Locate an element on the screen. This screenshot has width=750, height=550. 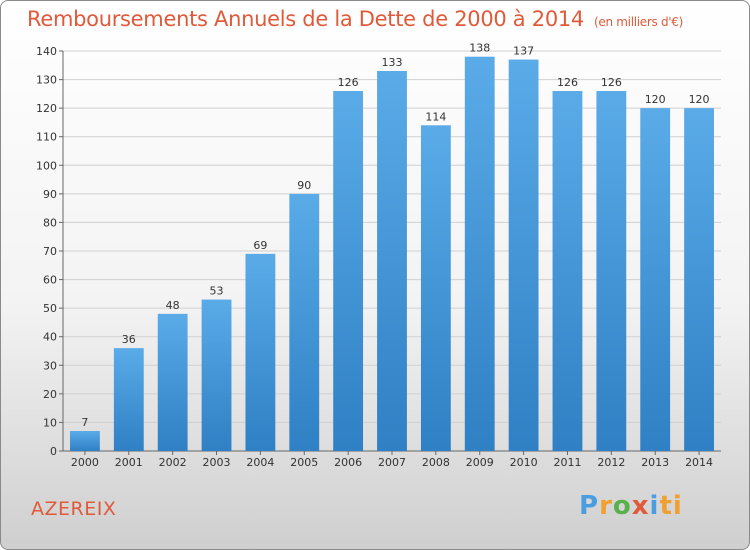
commune-name: AZEREIX is located at coordinates (74, 509).